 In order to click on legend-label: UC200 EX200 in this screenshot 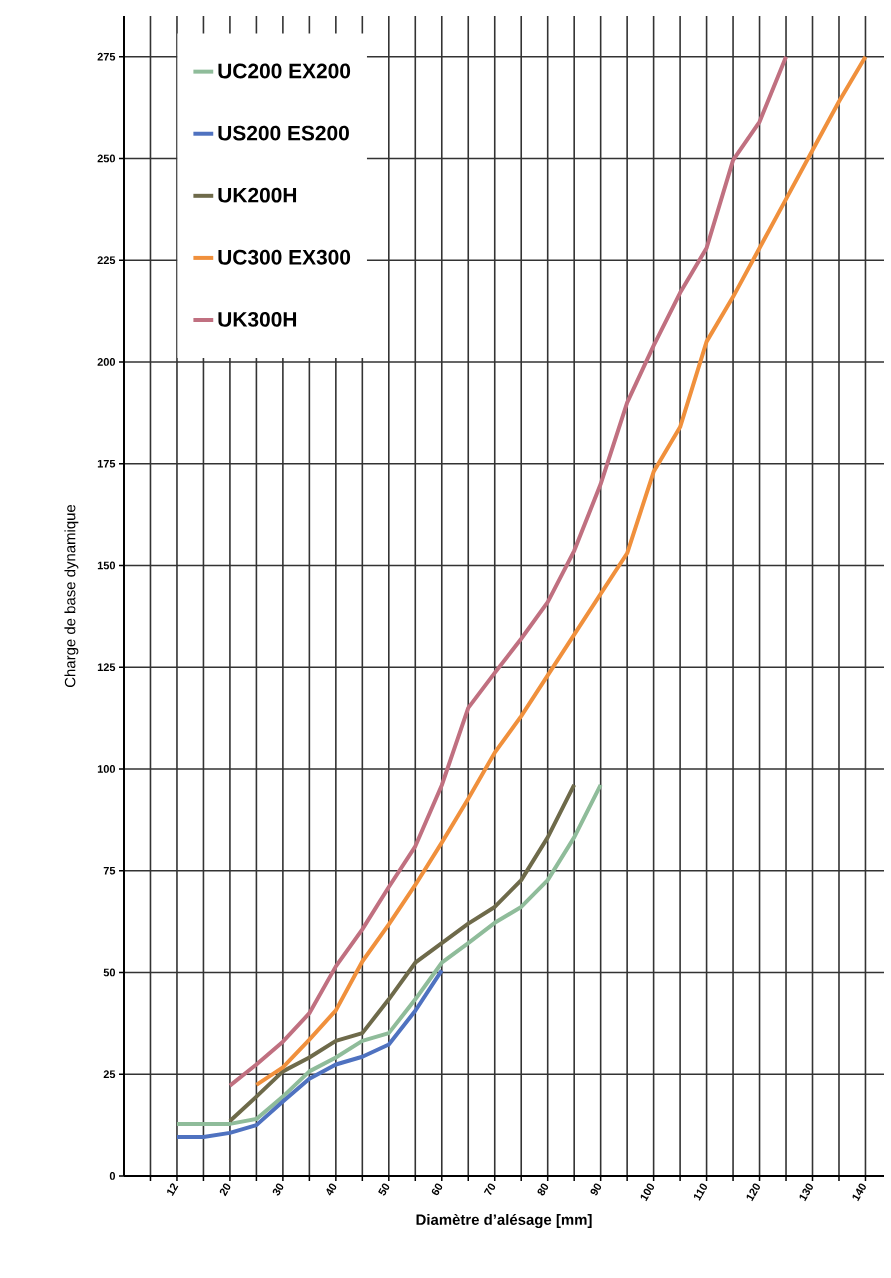, I will do `click(284, 71)`.